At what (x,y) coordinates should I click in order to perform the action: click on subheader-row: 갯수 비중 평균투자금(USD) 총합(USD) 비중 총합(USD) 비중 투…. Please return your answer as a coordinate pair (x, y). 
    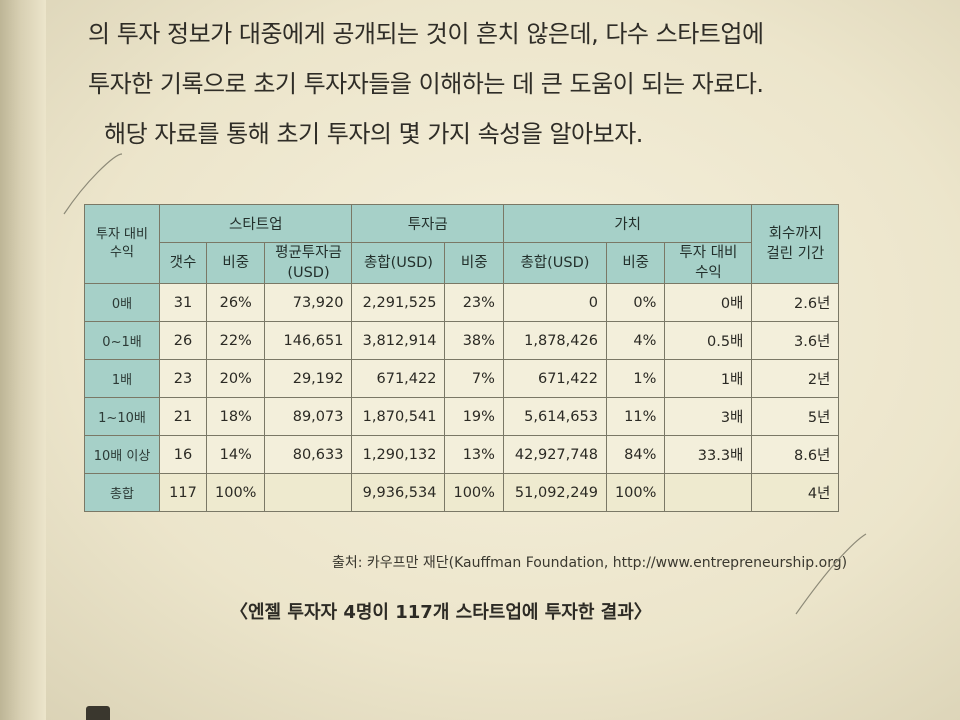
    Looking at the image, I should click on (462, 263).